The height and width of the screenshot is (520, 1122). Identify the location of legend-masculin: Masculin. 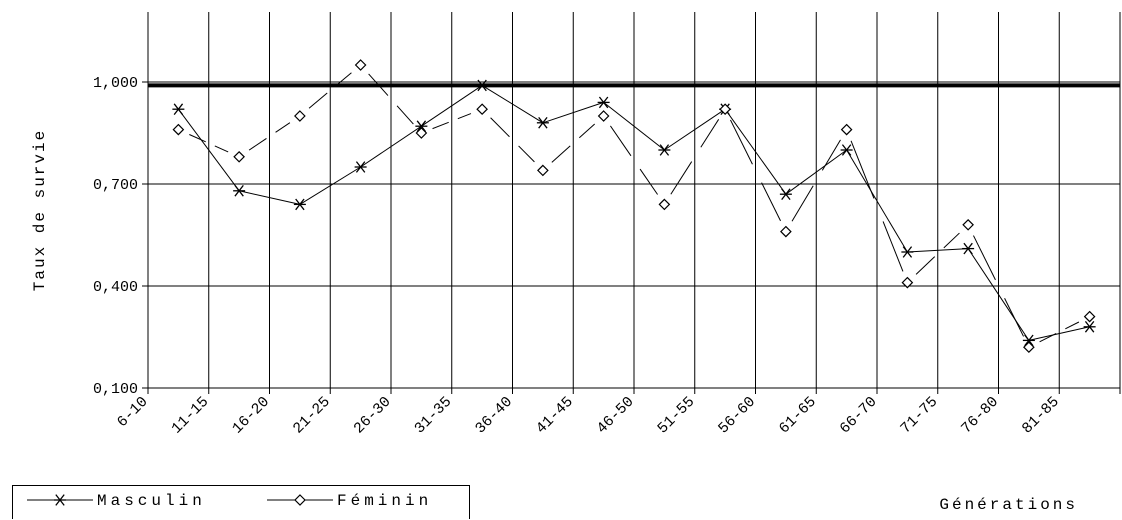
(114, 501).